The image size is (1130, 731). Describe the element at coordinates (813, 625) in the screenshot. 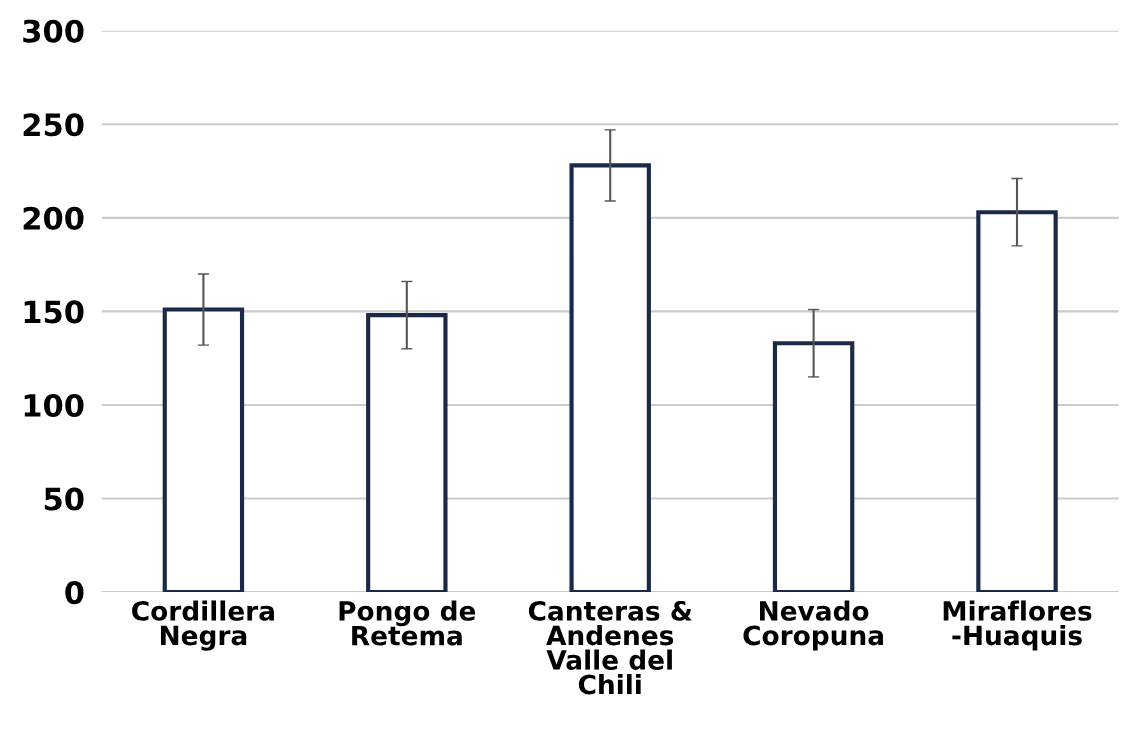

I see `x-tick-label: Nevado Coropuna` at that location.